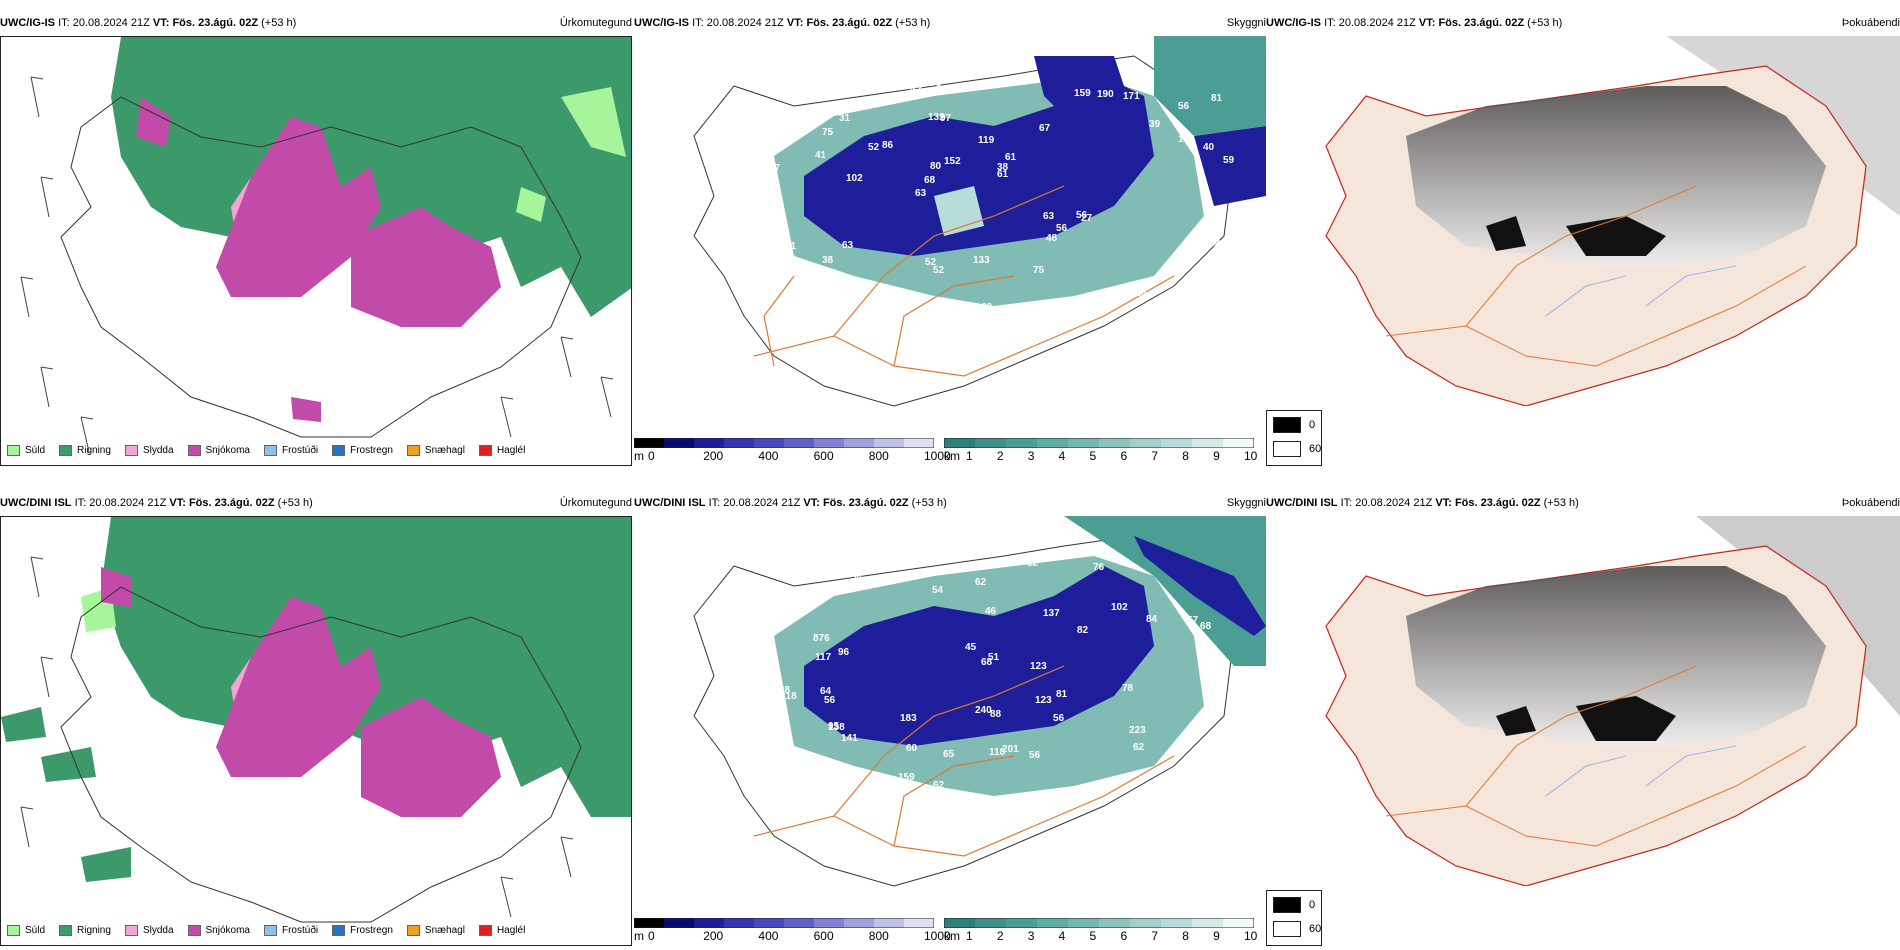 The image size is (1900, 950). What do you see at coordinates (1246, 23) in the screenshot?
I see `cloud-title: Skyggni` at bounding box center [1246, 23].